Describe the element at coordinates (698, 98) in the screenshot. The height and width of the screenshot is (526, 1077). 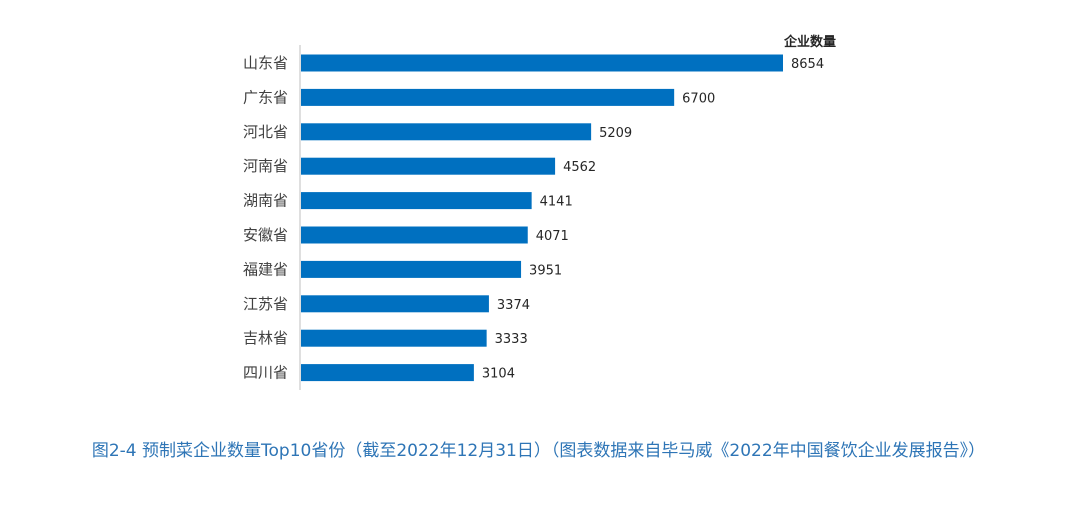
I see `data-label: 6700` at that location.